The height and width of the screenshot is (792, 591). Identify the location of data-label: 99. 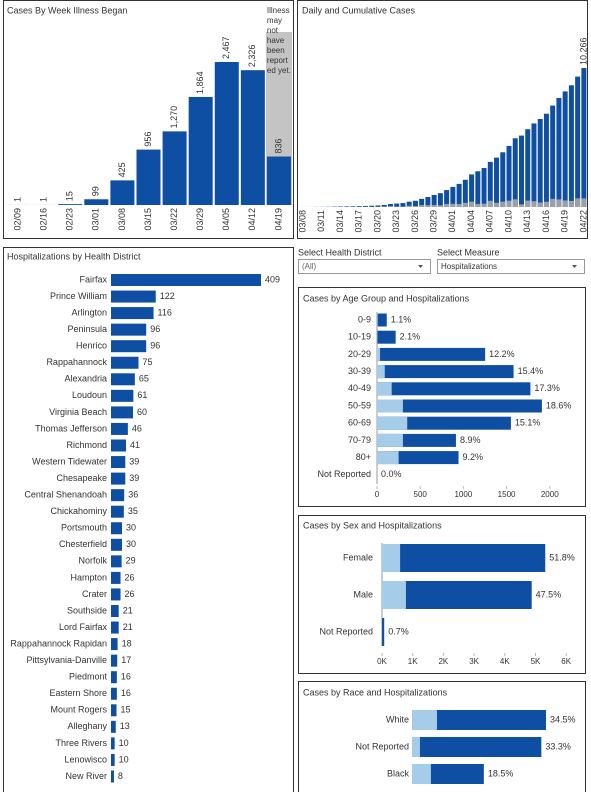
(96, 191).